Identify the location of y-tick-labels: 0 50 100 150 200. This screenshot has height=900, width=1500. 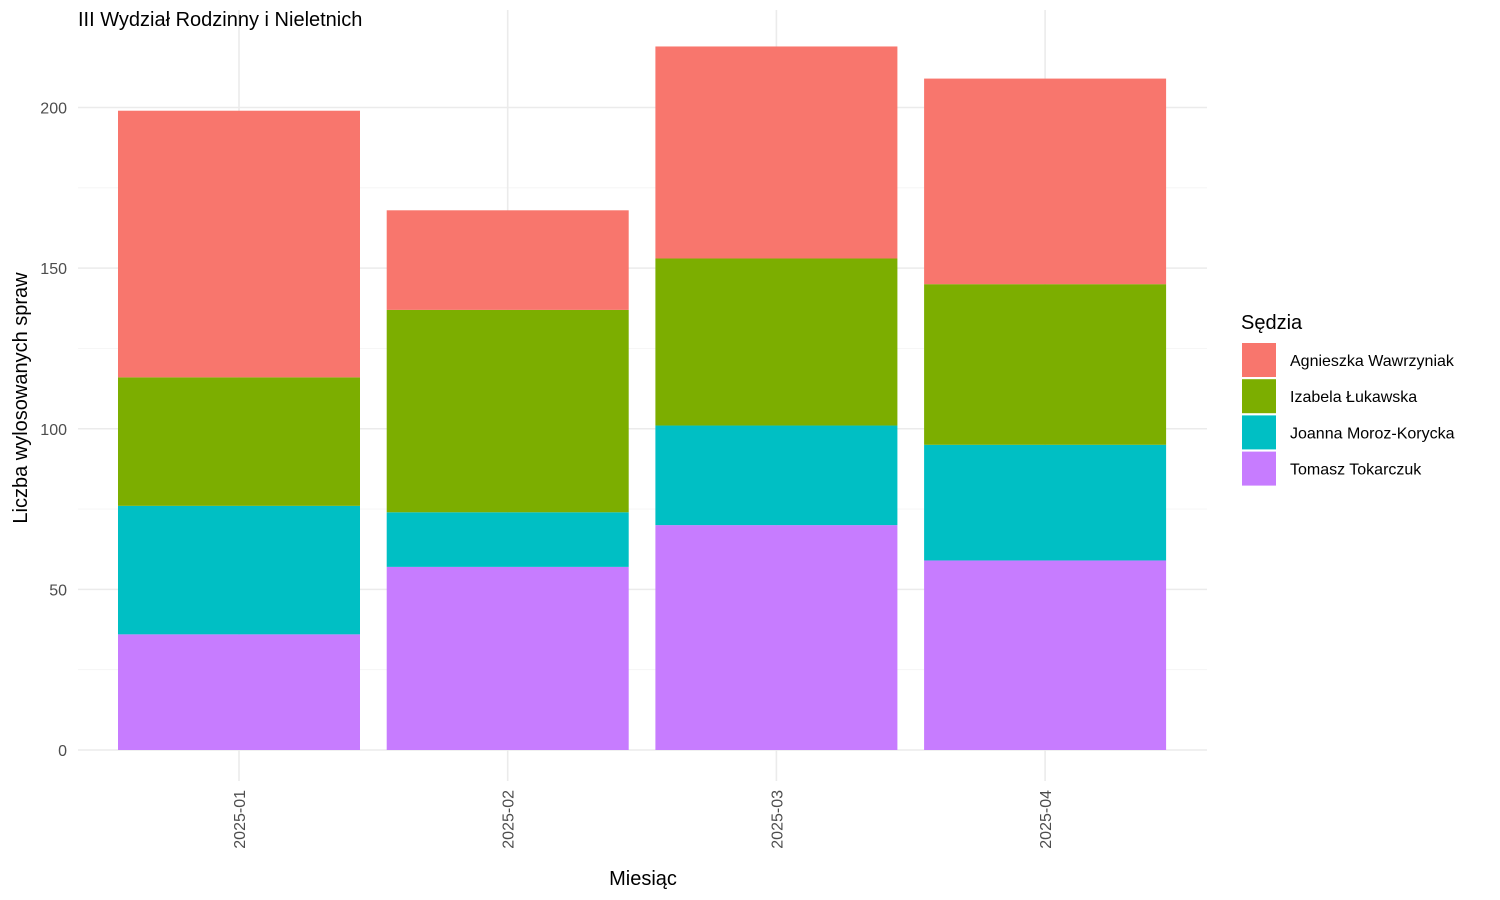
(53, 431).